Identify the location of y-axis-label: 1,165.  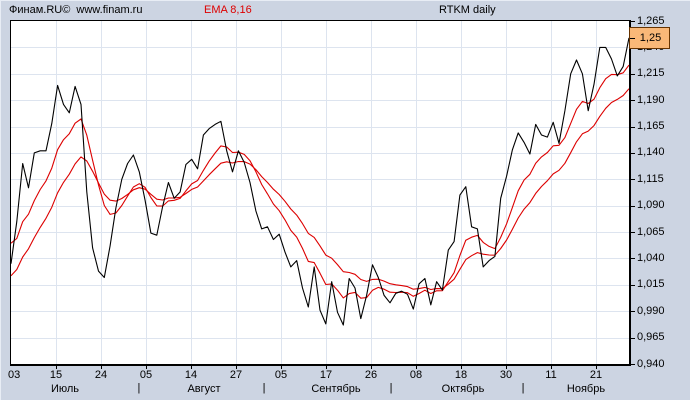
(651, 126).